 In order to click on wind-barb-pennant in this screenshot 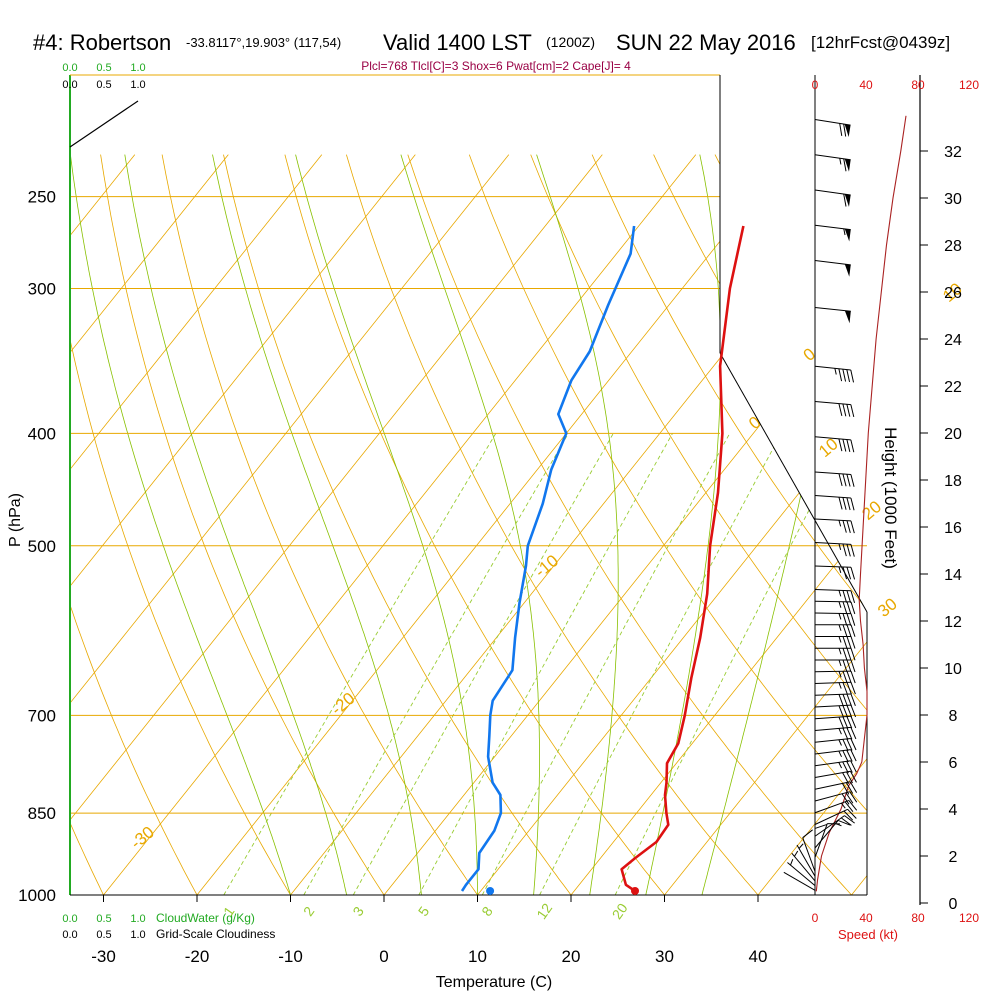, I will do `click(847, 130)`.